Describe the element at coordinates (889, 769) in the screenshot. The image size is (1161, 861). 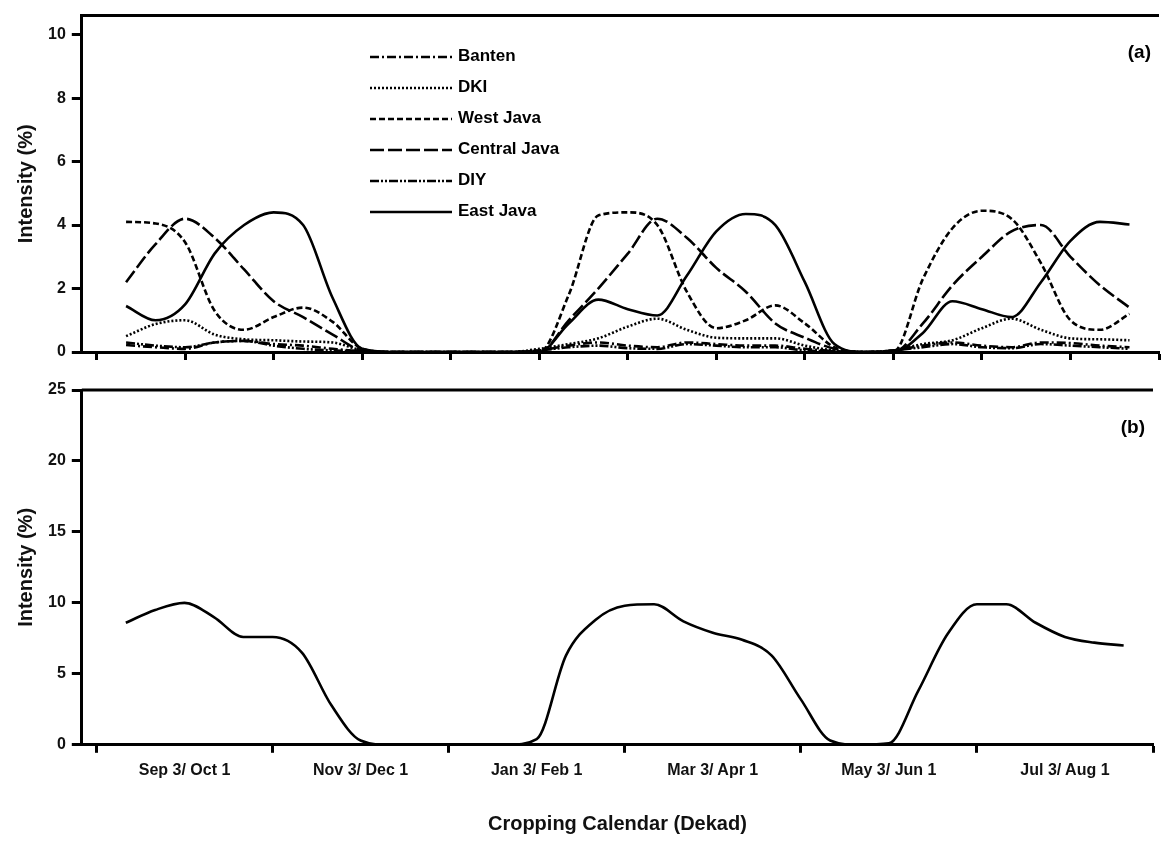
I see `x-tick-label: May 3/ Jun 1` at that location.